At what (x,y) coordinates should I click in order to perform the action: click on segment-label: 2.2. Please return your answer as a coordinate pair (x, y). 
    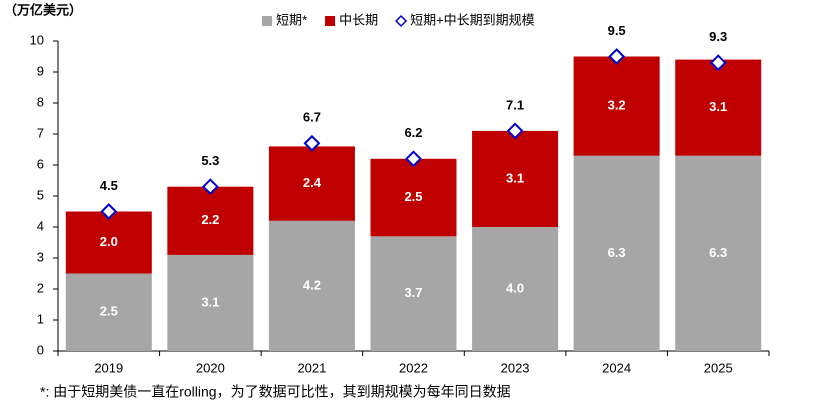
    Looking at the image, I should click on (210, 219).